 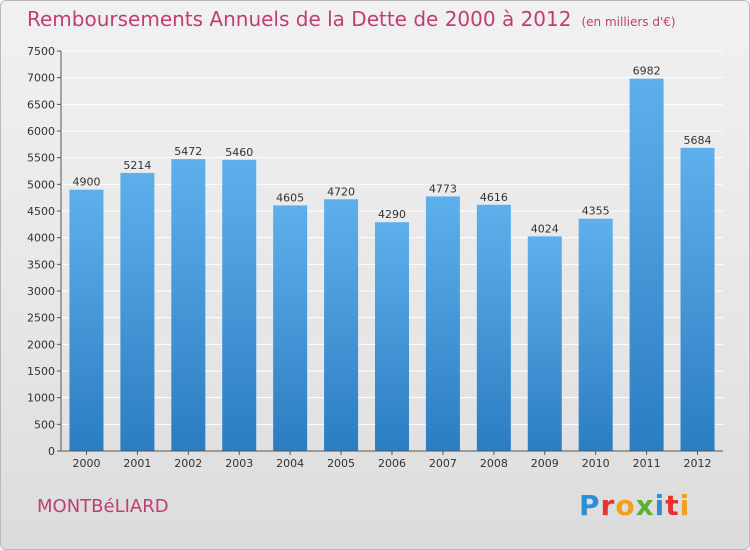 I want to click on y-tick-label: 5500, so click(x=41, y=158).